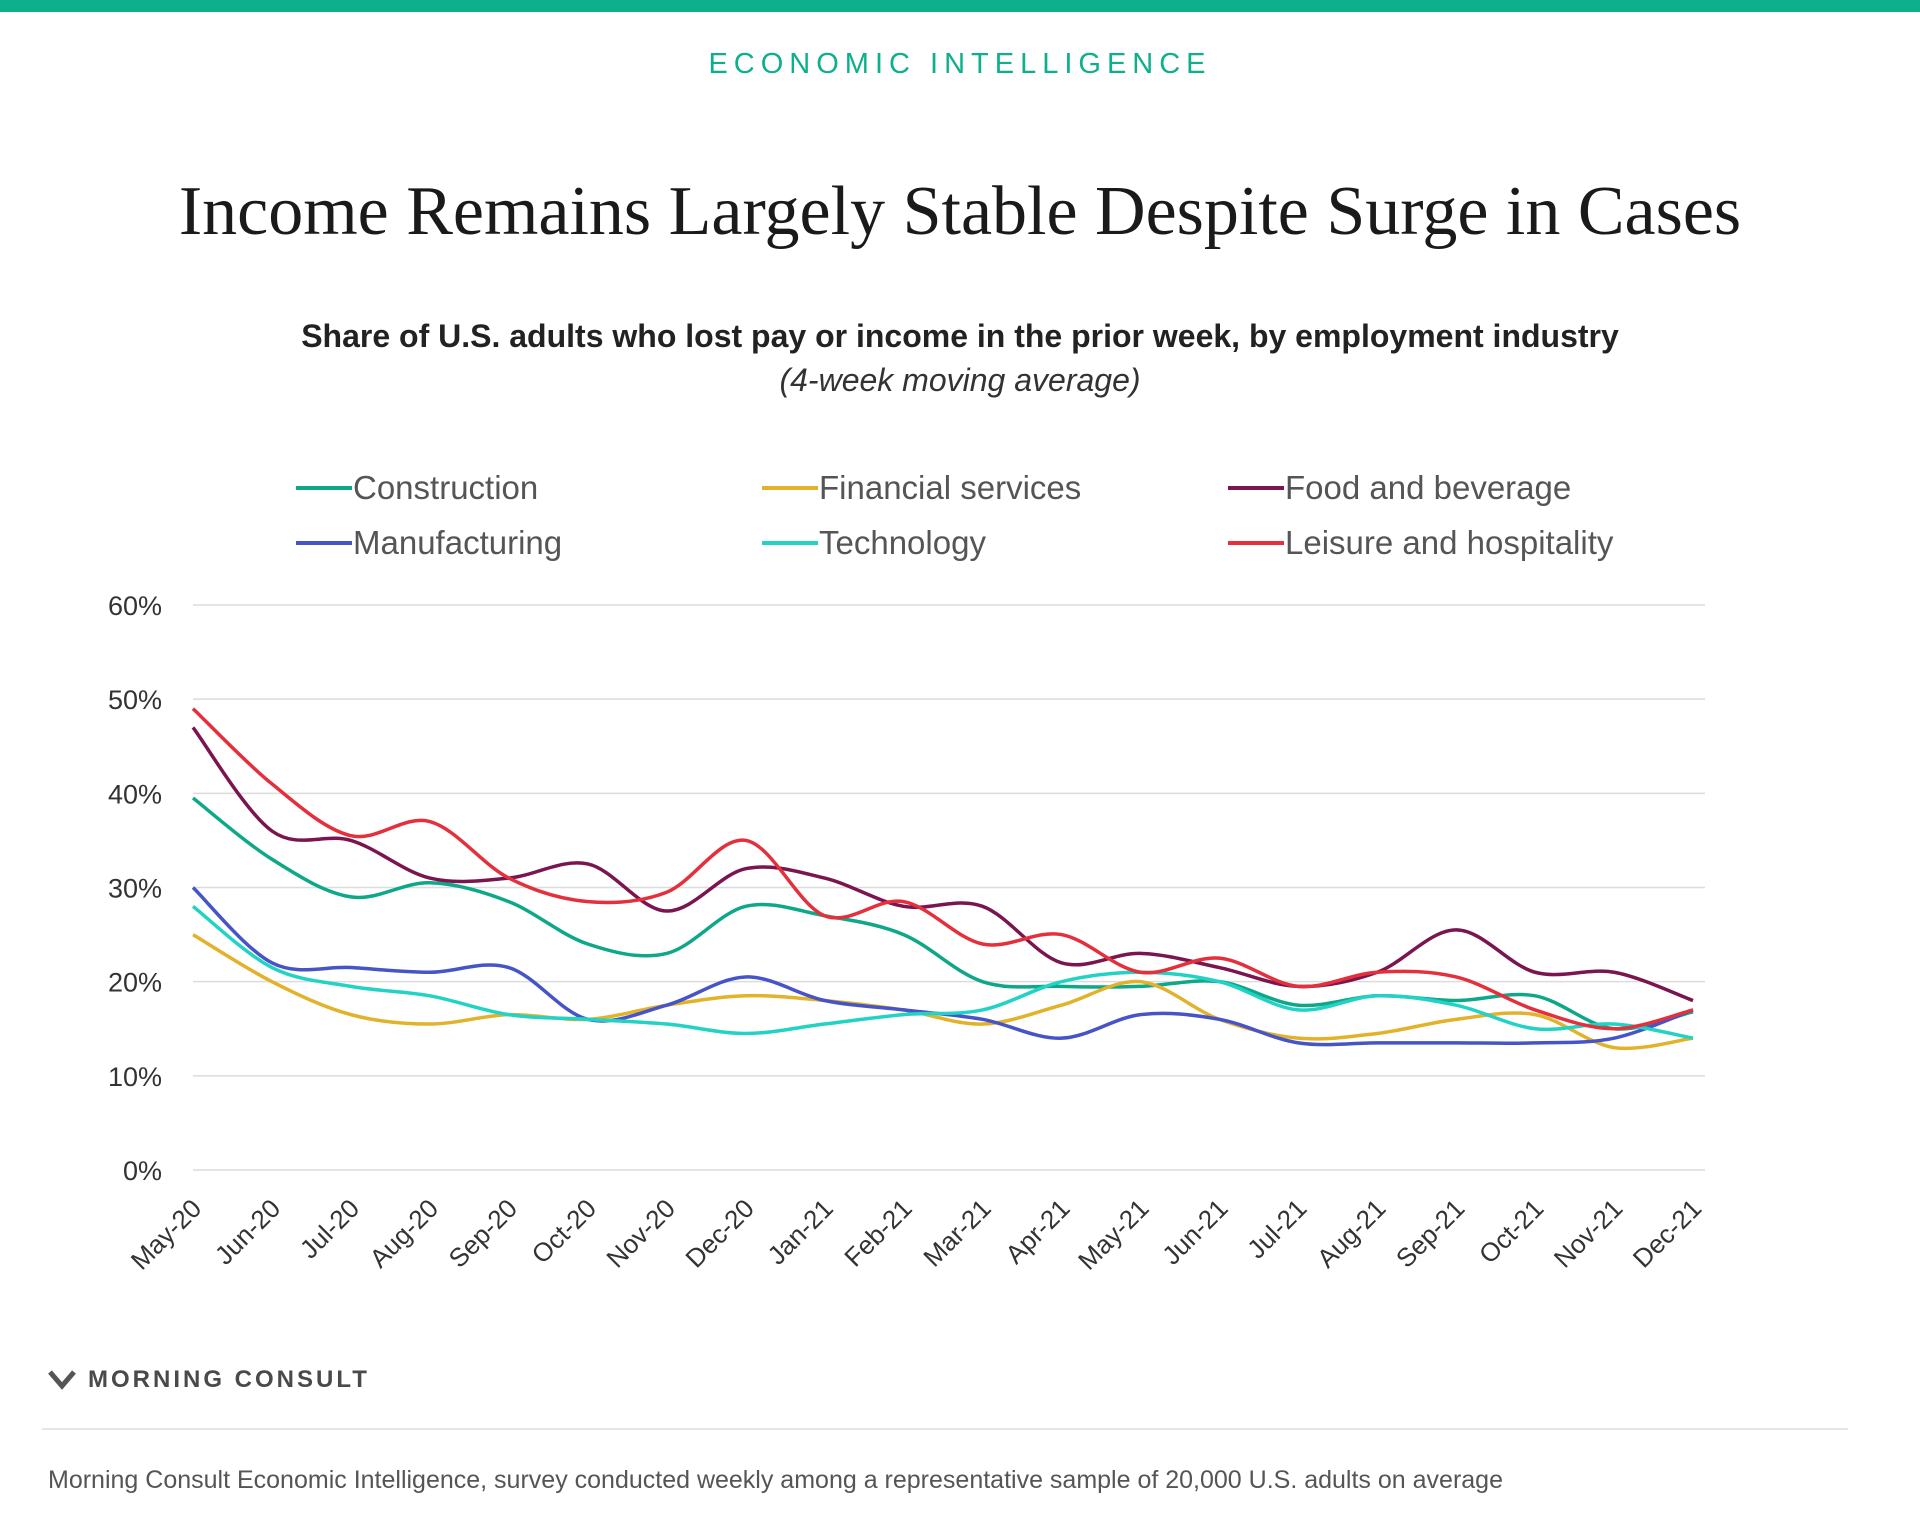 This screenshot has height=1536, width=1920. I want to click on x-tick-label: Dec-21, so click(1667, 1233).